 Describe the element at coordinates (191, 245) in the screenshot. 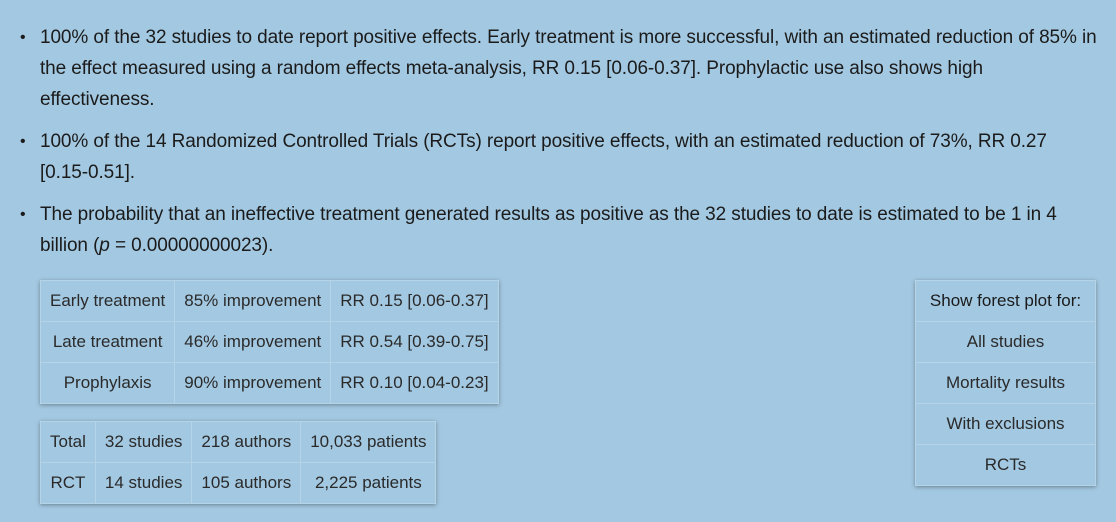

I see `summary-text-probability-end: = 0.00000000023).` at that location.